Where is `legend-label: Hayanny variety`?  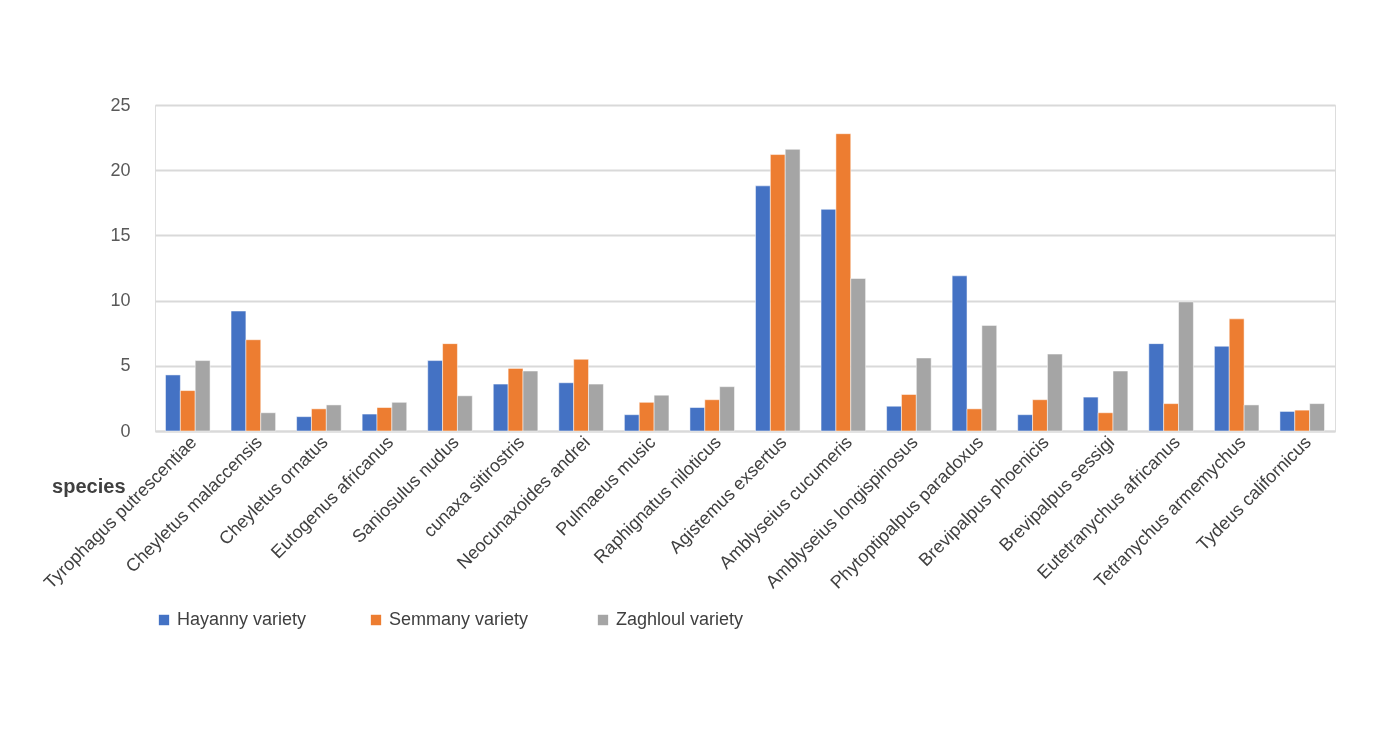 legend-label: Hayanny variety is located at coordinates (242, 619).